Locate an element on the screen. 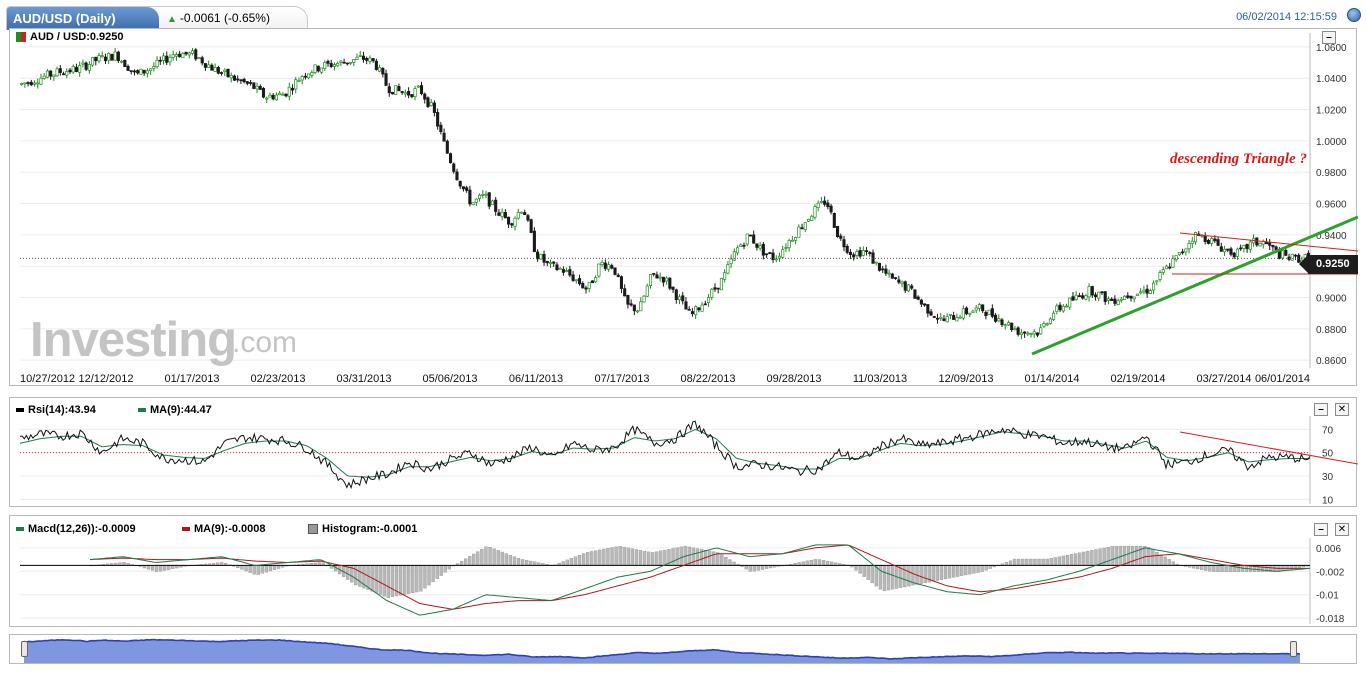  investing-logo-suffix: .com is located at coordinates (265, 342).